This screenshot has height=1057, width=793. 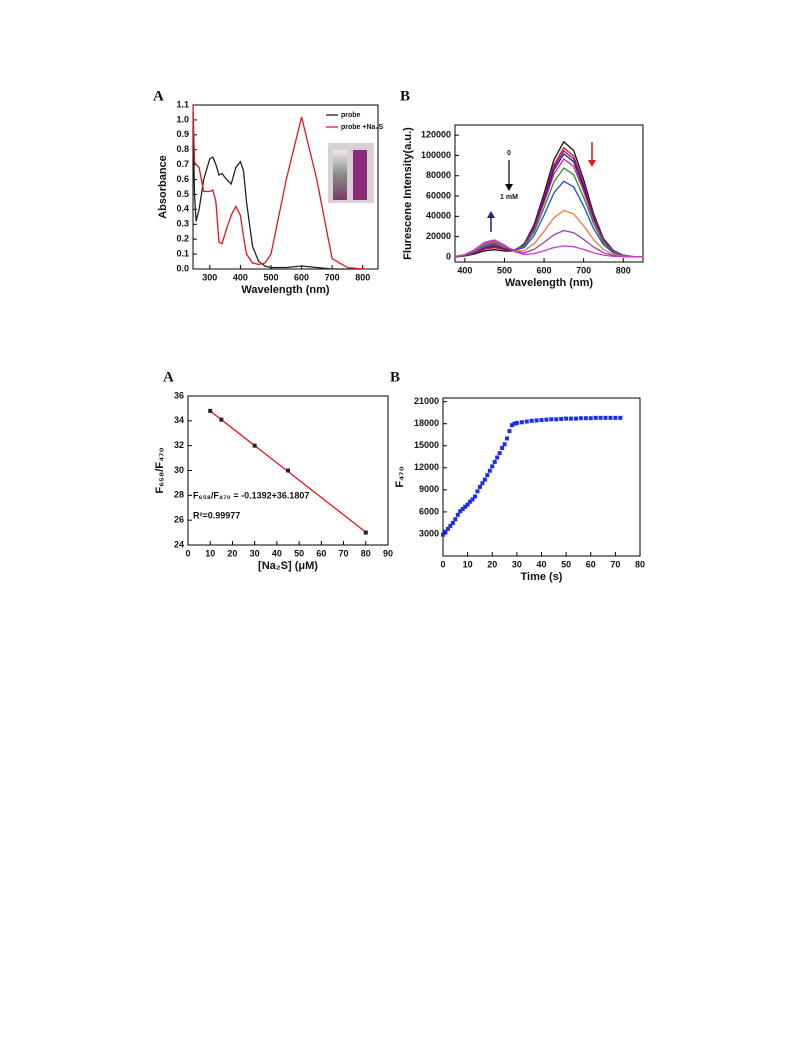 I want to click on y-tick-label: 120000, so click(x=436, y=135).